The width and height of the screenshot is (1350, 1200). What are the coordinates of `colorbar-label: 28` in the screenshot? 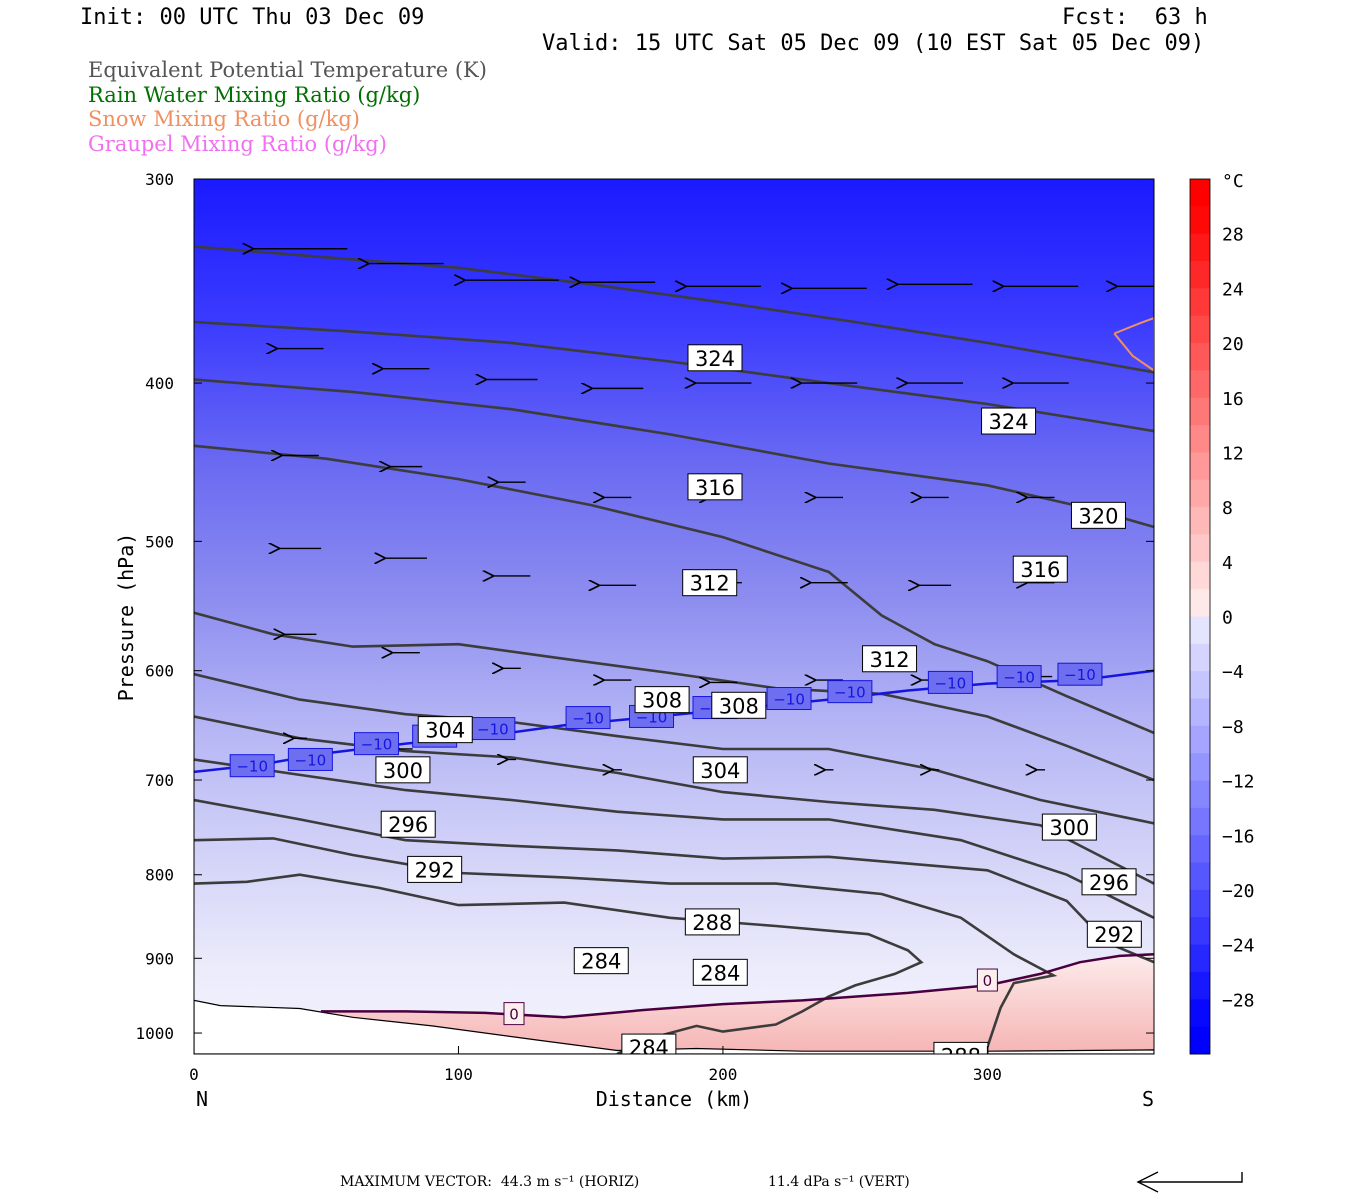 It's located at (1233, 235).